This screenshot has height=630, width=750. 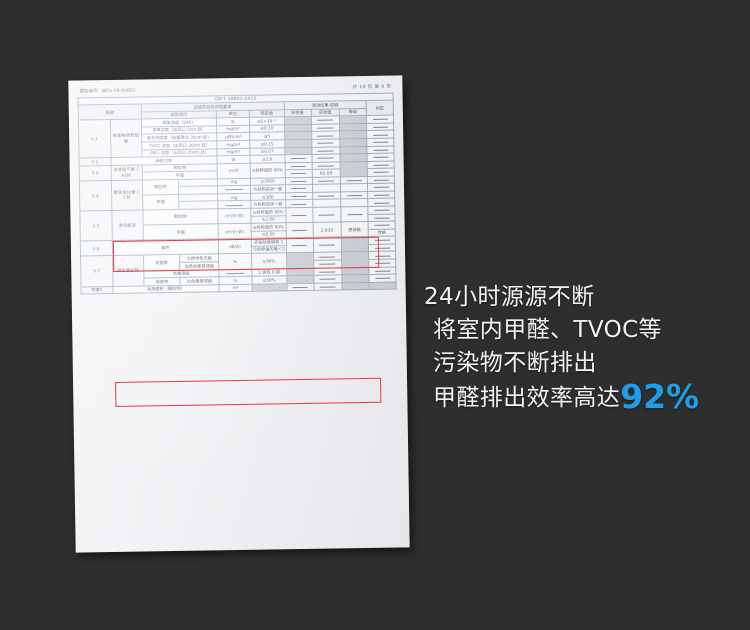 What do you see at coordinates (96, 271) in the screenshot?
I see `clause-cell: 5.7` at bounding box center [96, 271].